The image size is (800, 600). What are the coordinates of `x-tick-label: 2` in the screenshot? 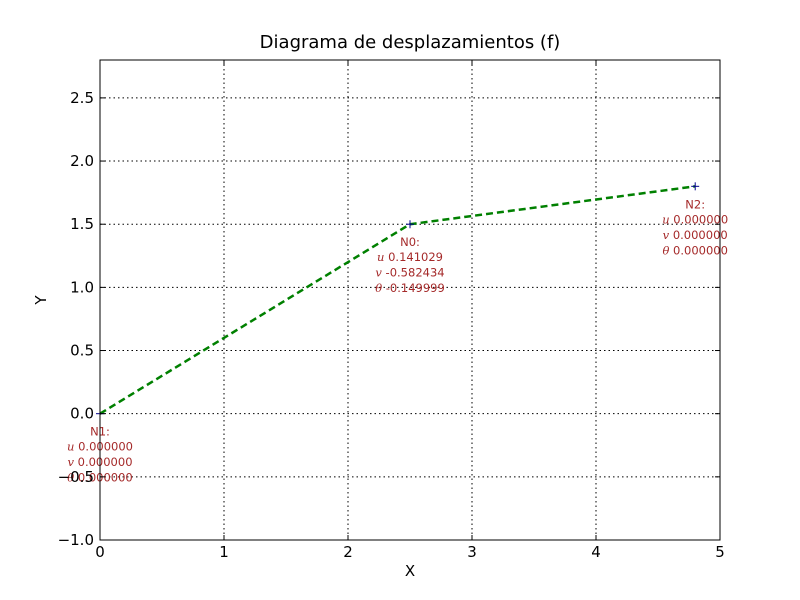 It's located at (348, 552).